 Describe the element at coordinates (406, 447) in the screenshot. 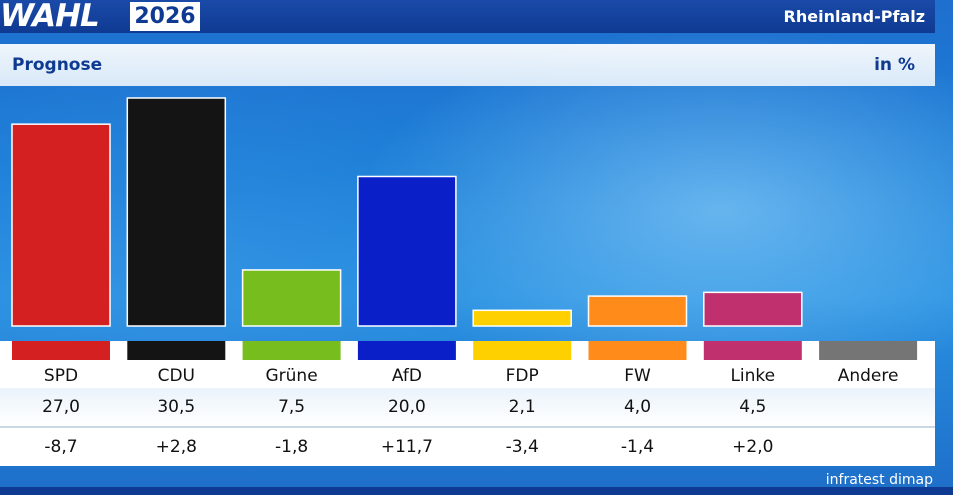

I see `change-label-afd: +11,7` at that location.